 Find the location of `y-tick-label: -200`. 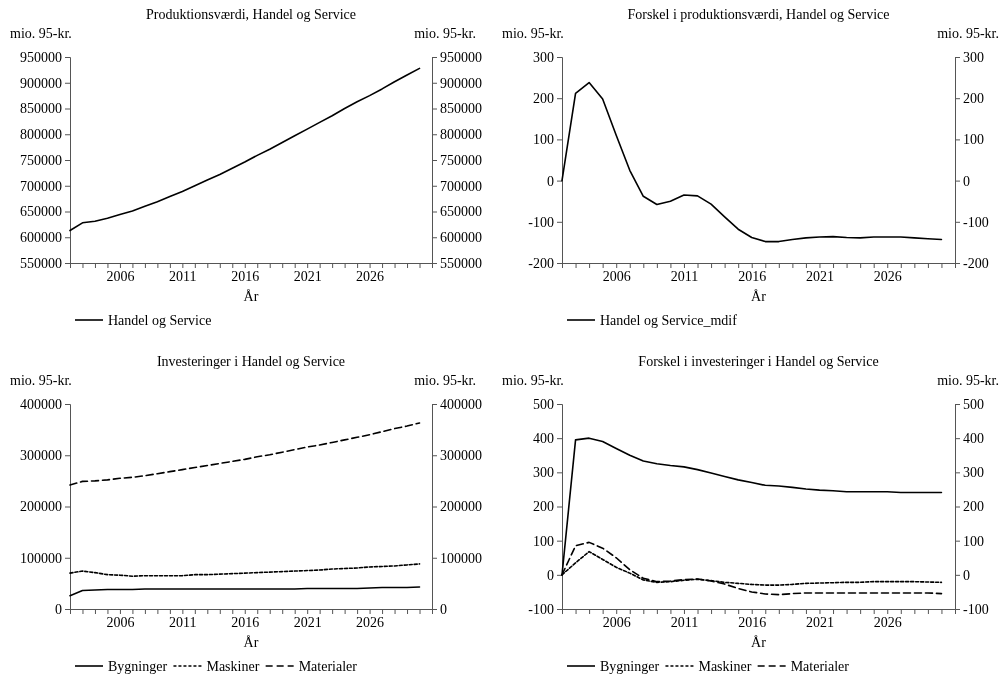

y-tick-label: -200 is located at coordinates (541, 263).